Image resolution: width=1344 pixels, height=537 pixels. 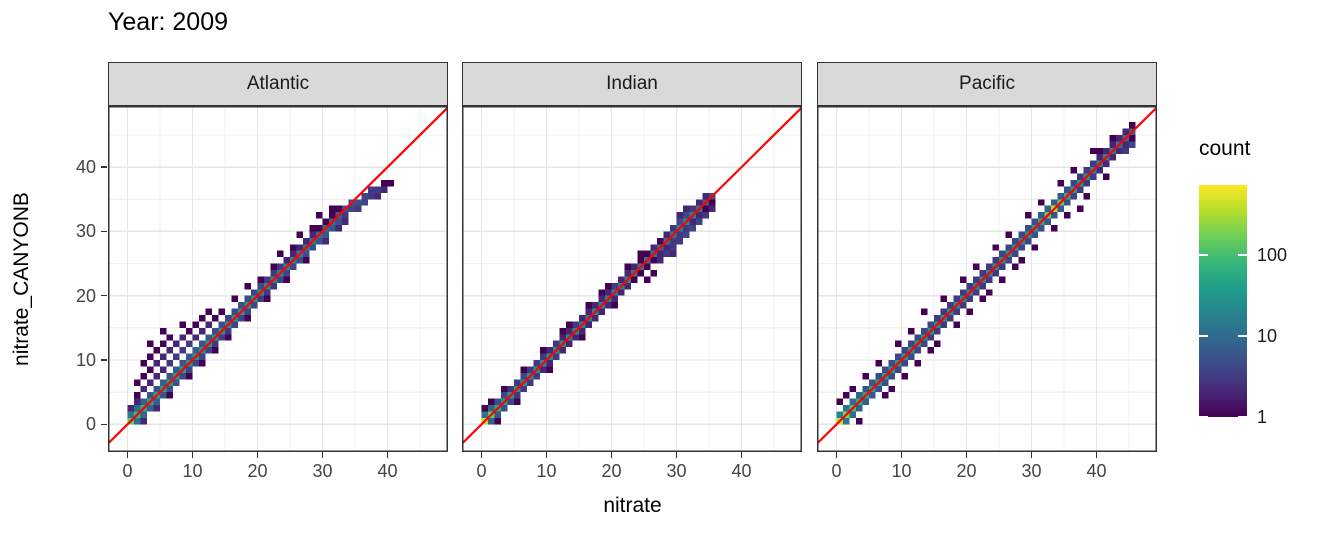 What do you see at coordinates (85, 360) in the screenshot?
I see `y-tick-label: 10` at bounding box center [85, 360].